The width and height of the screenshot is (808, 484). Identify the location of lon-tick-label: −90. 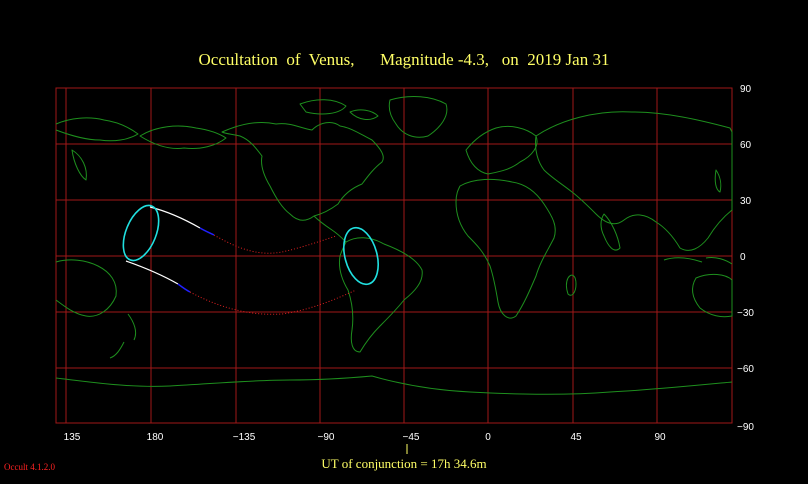
(326, 437).